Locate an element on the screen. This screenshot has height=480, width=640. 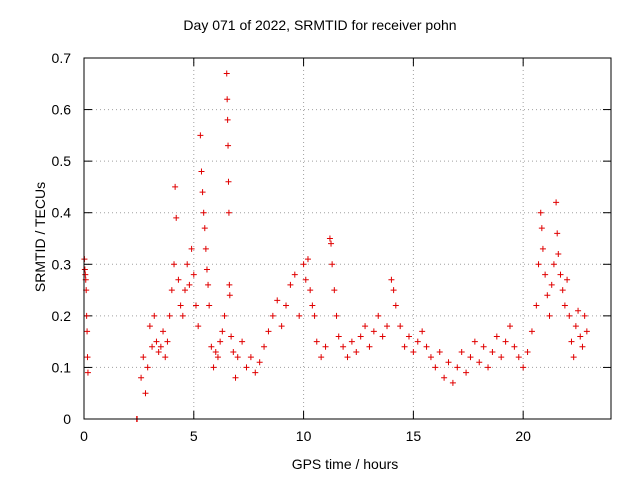
y-tick-label: 0.1 is located at coordinates (62, 367).